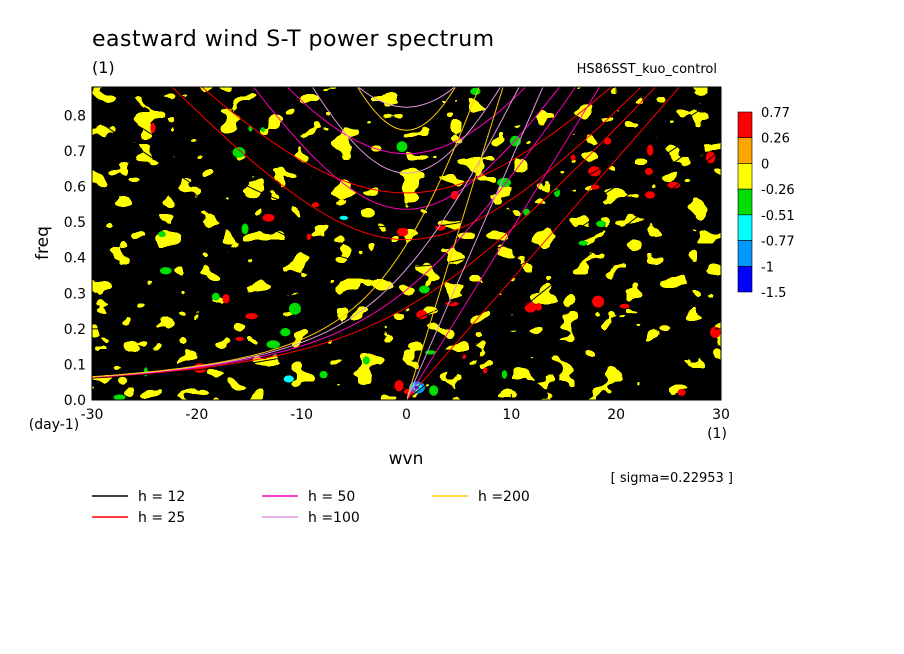 The height and width of the screenshot is (654, 904). Describe the element at coordinates (54, 425) in the screenshot. I see `y-units-label: (day-1)` at that location.